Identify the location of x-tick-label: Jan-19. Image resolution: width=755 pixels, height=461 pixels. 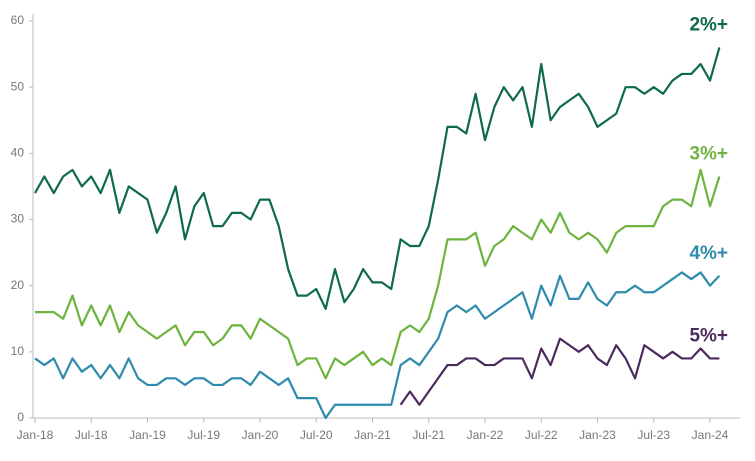
(147, 435).